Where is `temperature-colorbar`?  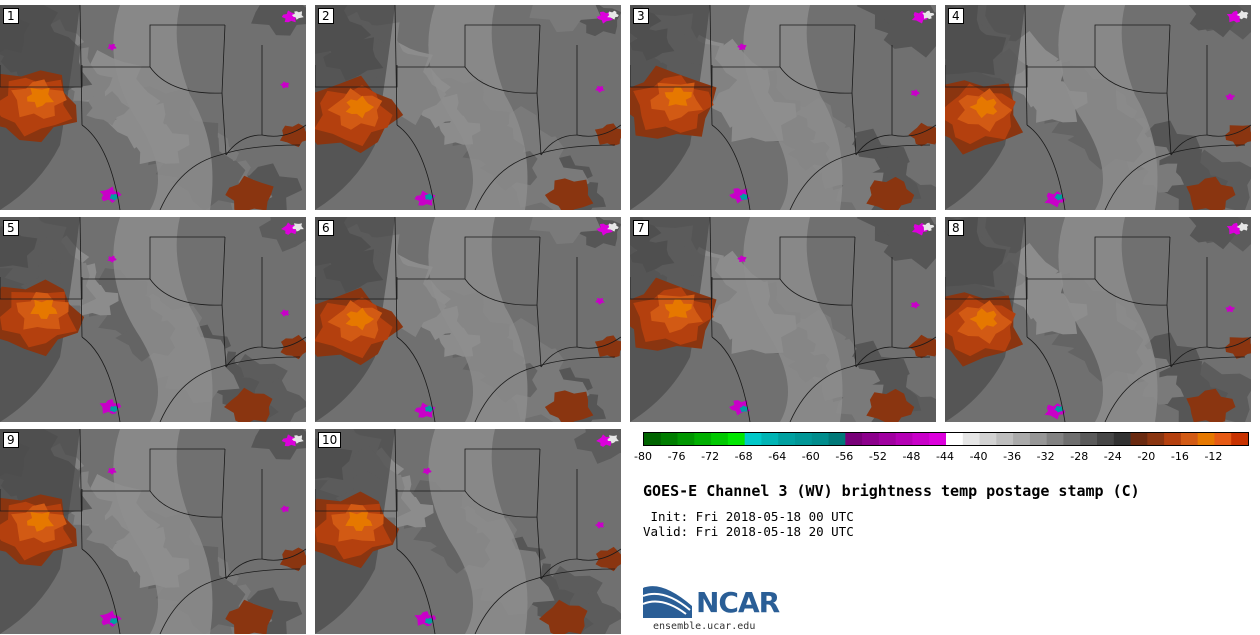 temperature-colorbar is located at coordinates (946, 439).